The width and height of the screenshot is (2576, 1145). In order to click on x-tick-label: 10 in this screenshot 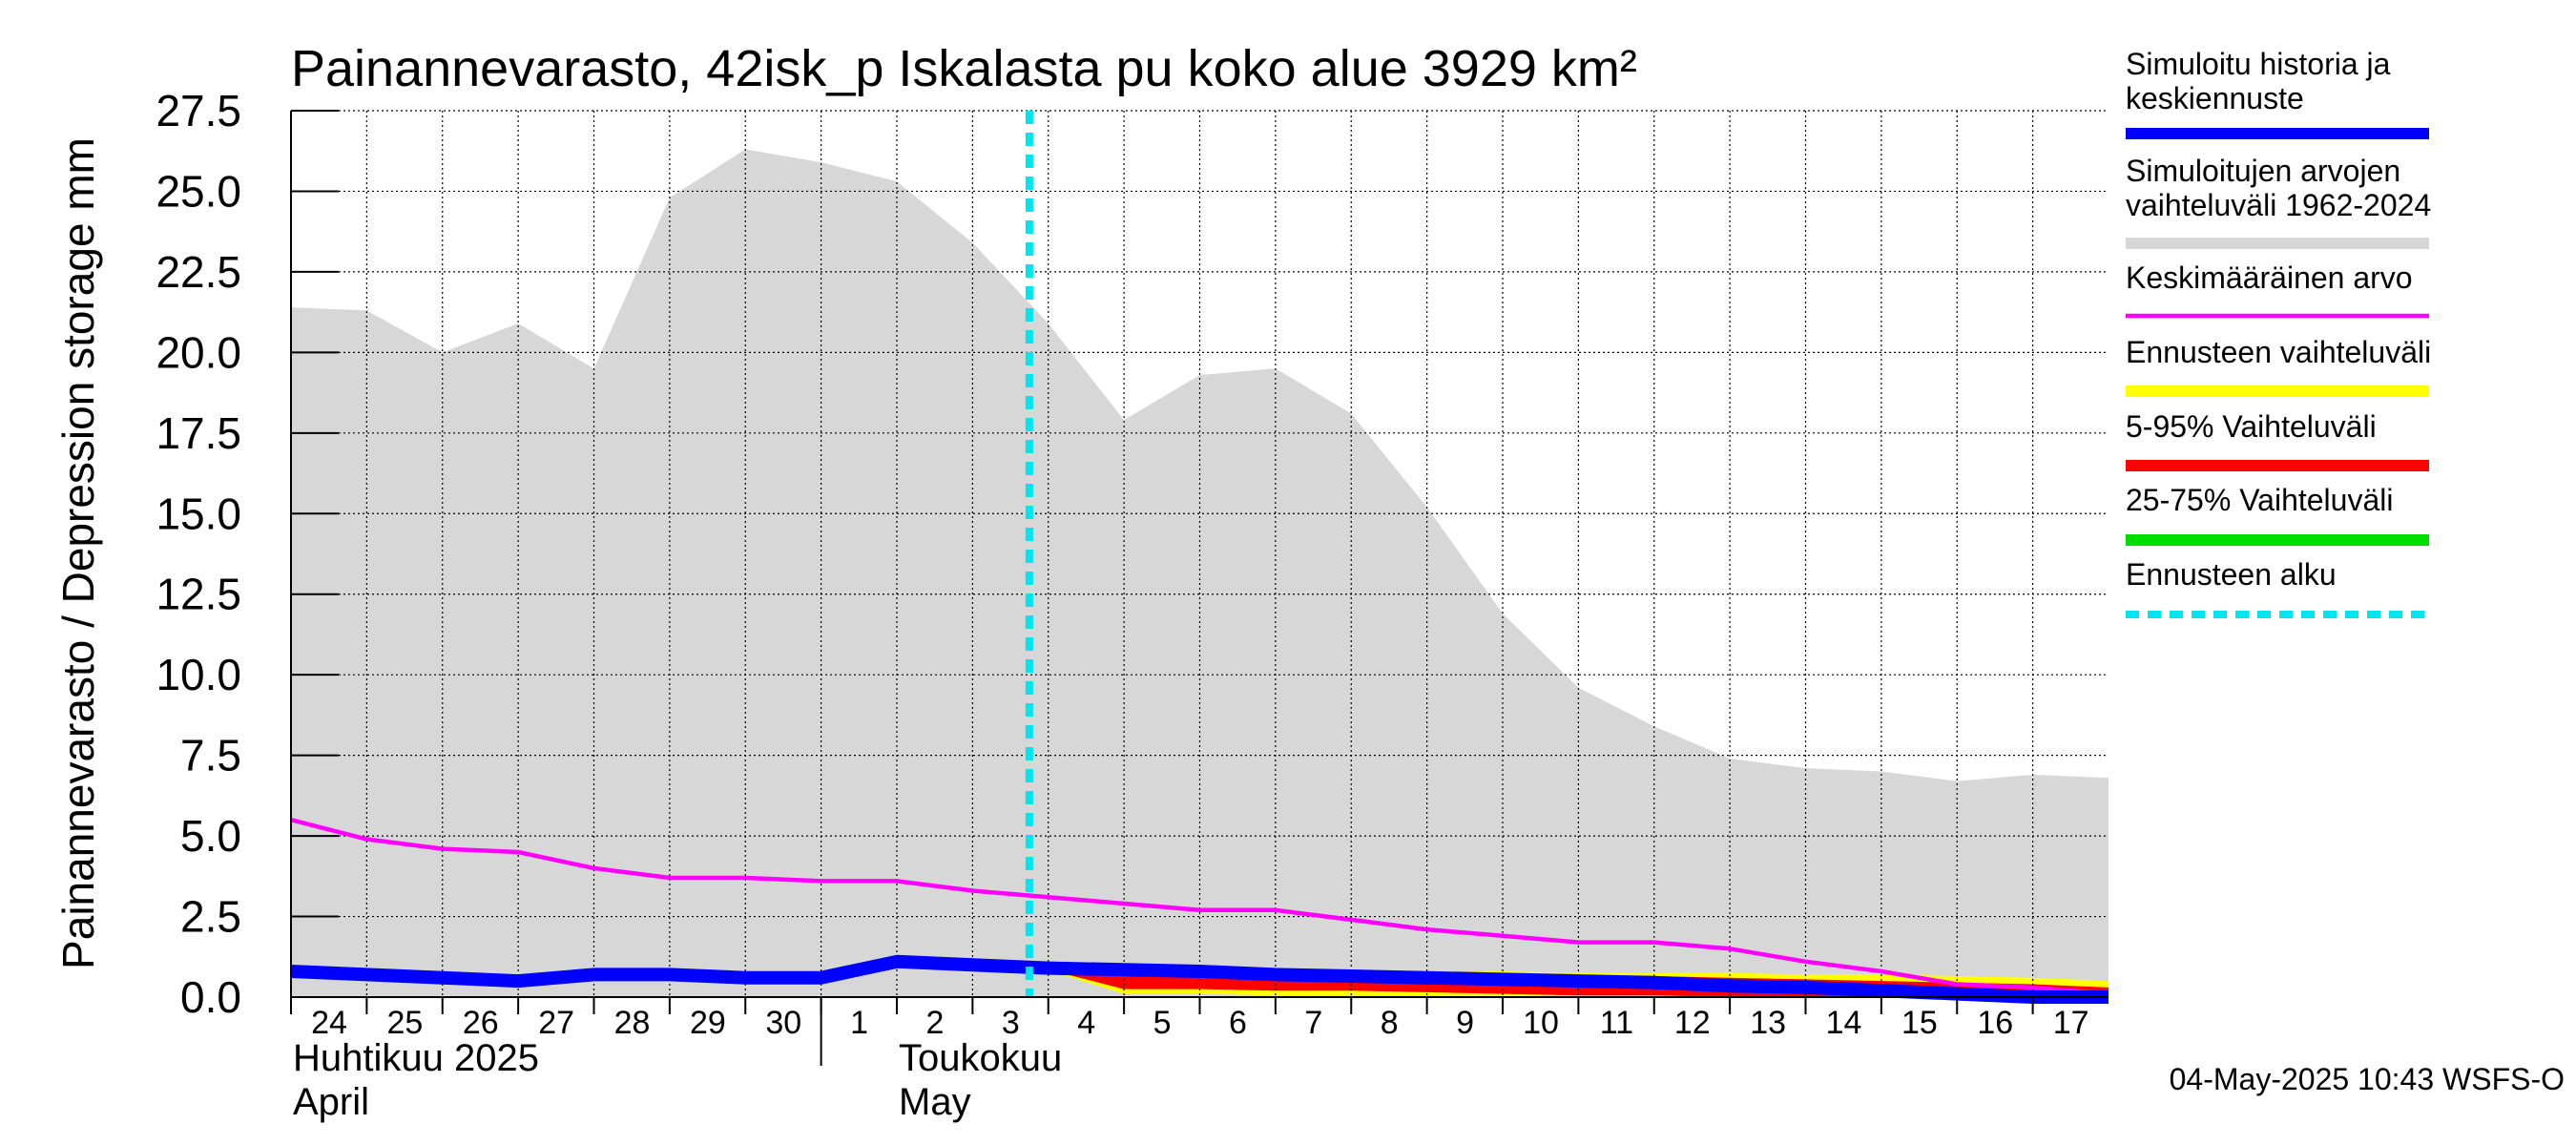, I will do `click(1541, 1023)`.